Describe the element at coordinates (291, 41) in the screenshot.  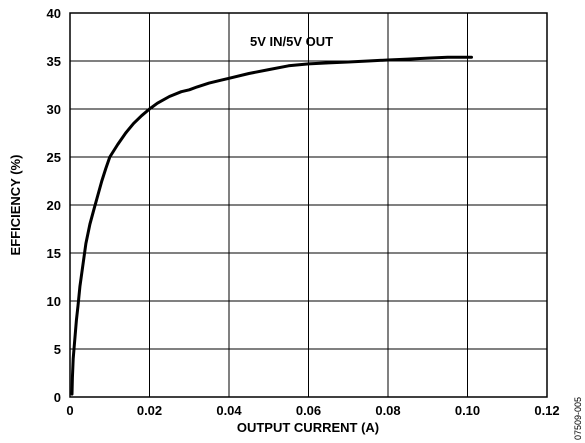
I see `series-label: 5V IN/5V OUT` at that location.